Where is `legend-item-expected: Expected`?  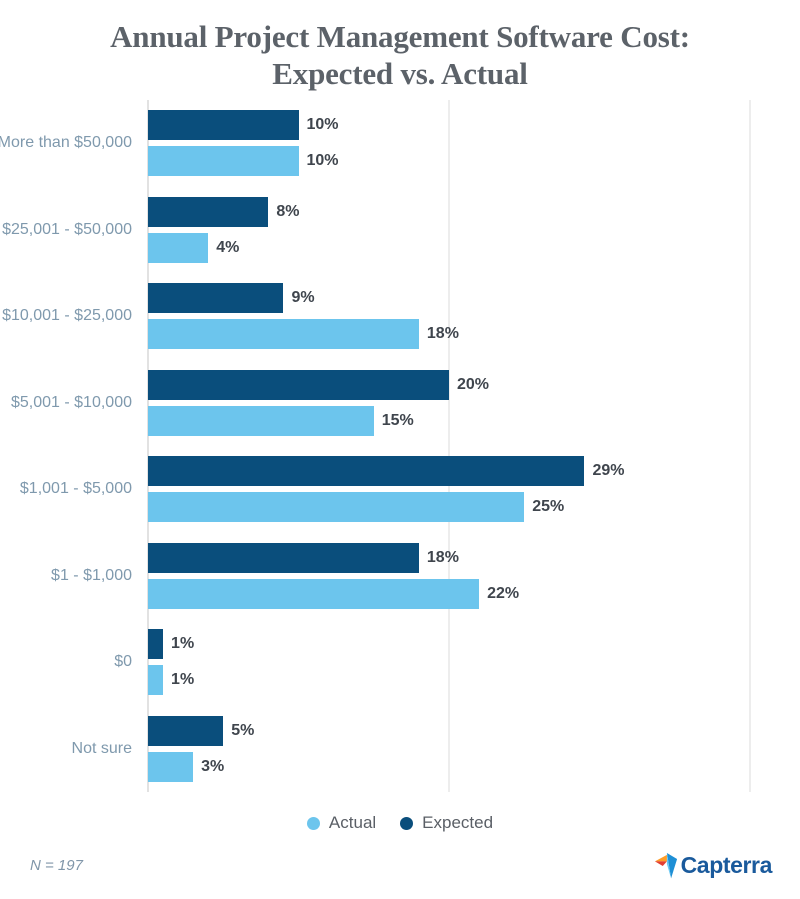
legend-item-expected: Expected is located at coordinates (446, 823).